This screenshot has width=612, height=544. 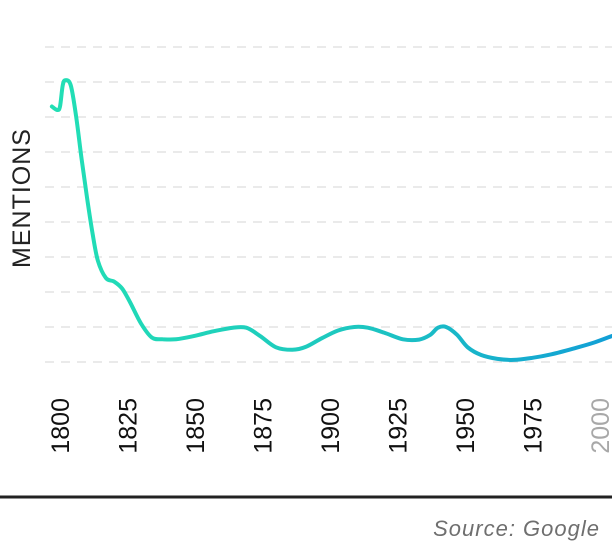 What do you see at coordinates (61, 426) in the screenshot?
I see `x-tick-label: 1800` at bounding box center [61, 426].